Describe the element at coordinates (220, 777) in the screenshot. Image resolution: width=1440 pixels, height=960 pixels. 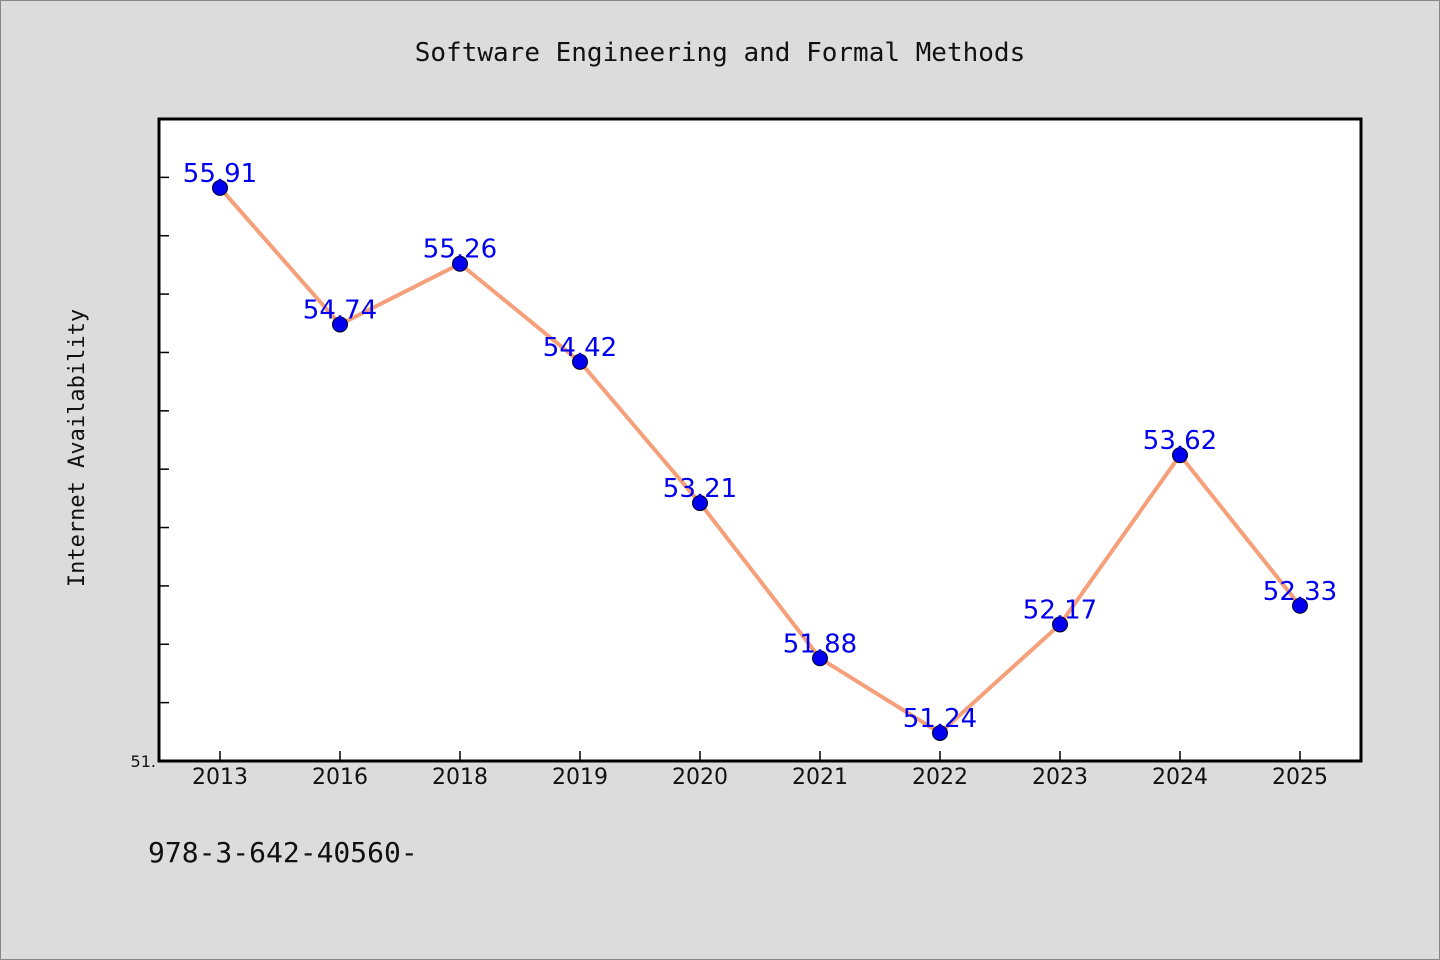
I see `x-tick-label: 2013` at that location.